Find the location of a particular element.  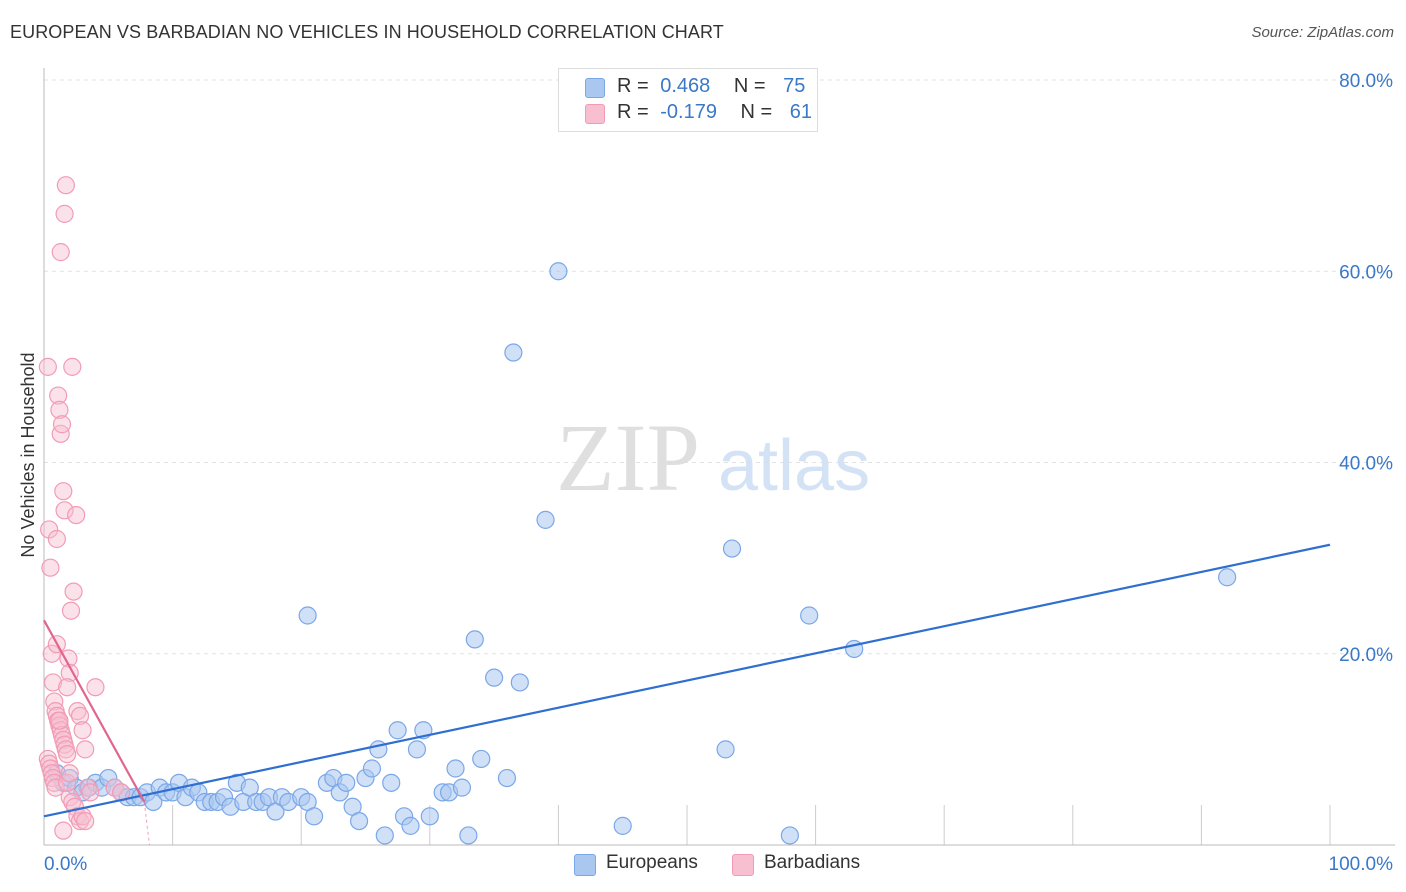

y-tick-label: 60.0% is located at coordinates (1366, 272).